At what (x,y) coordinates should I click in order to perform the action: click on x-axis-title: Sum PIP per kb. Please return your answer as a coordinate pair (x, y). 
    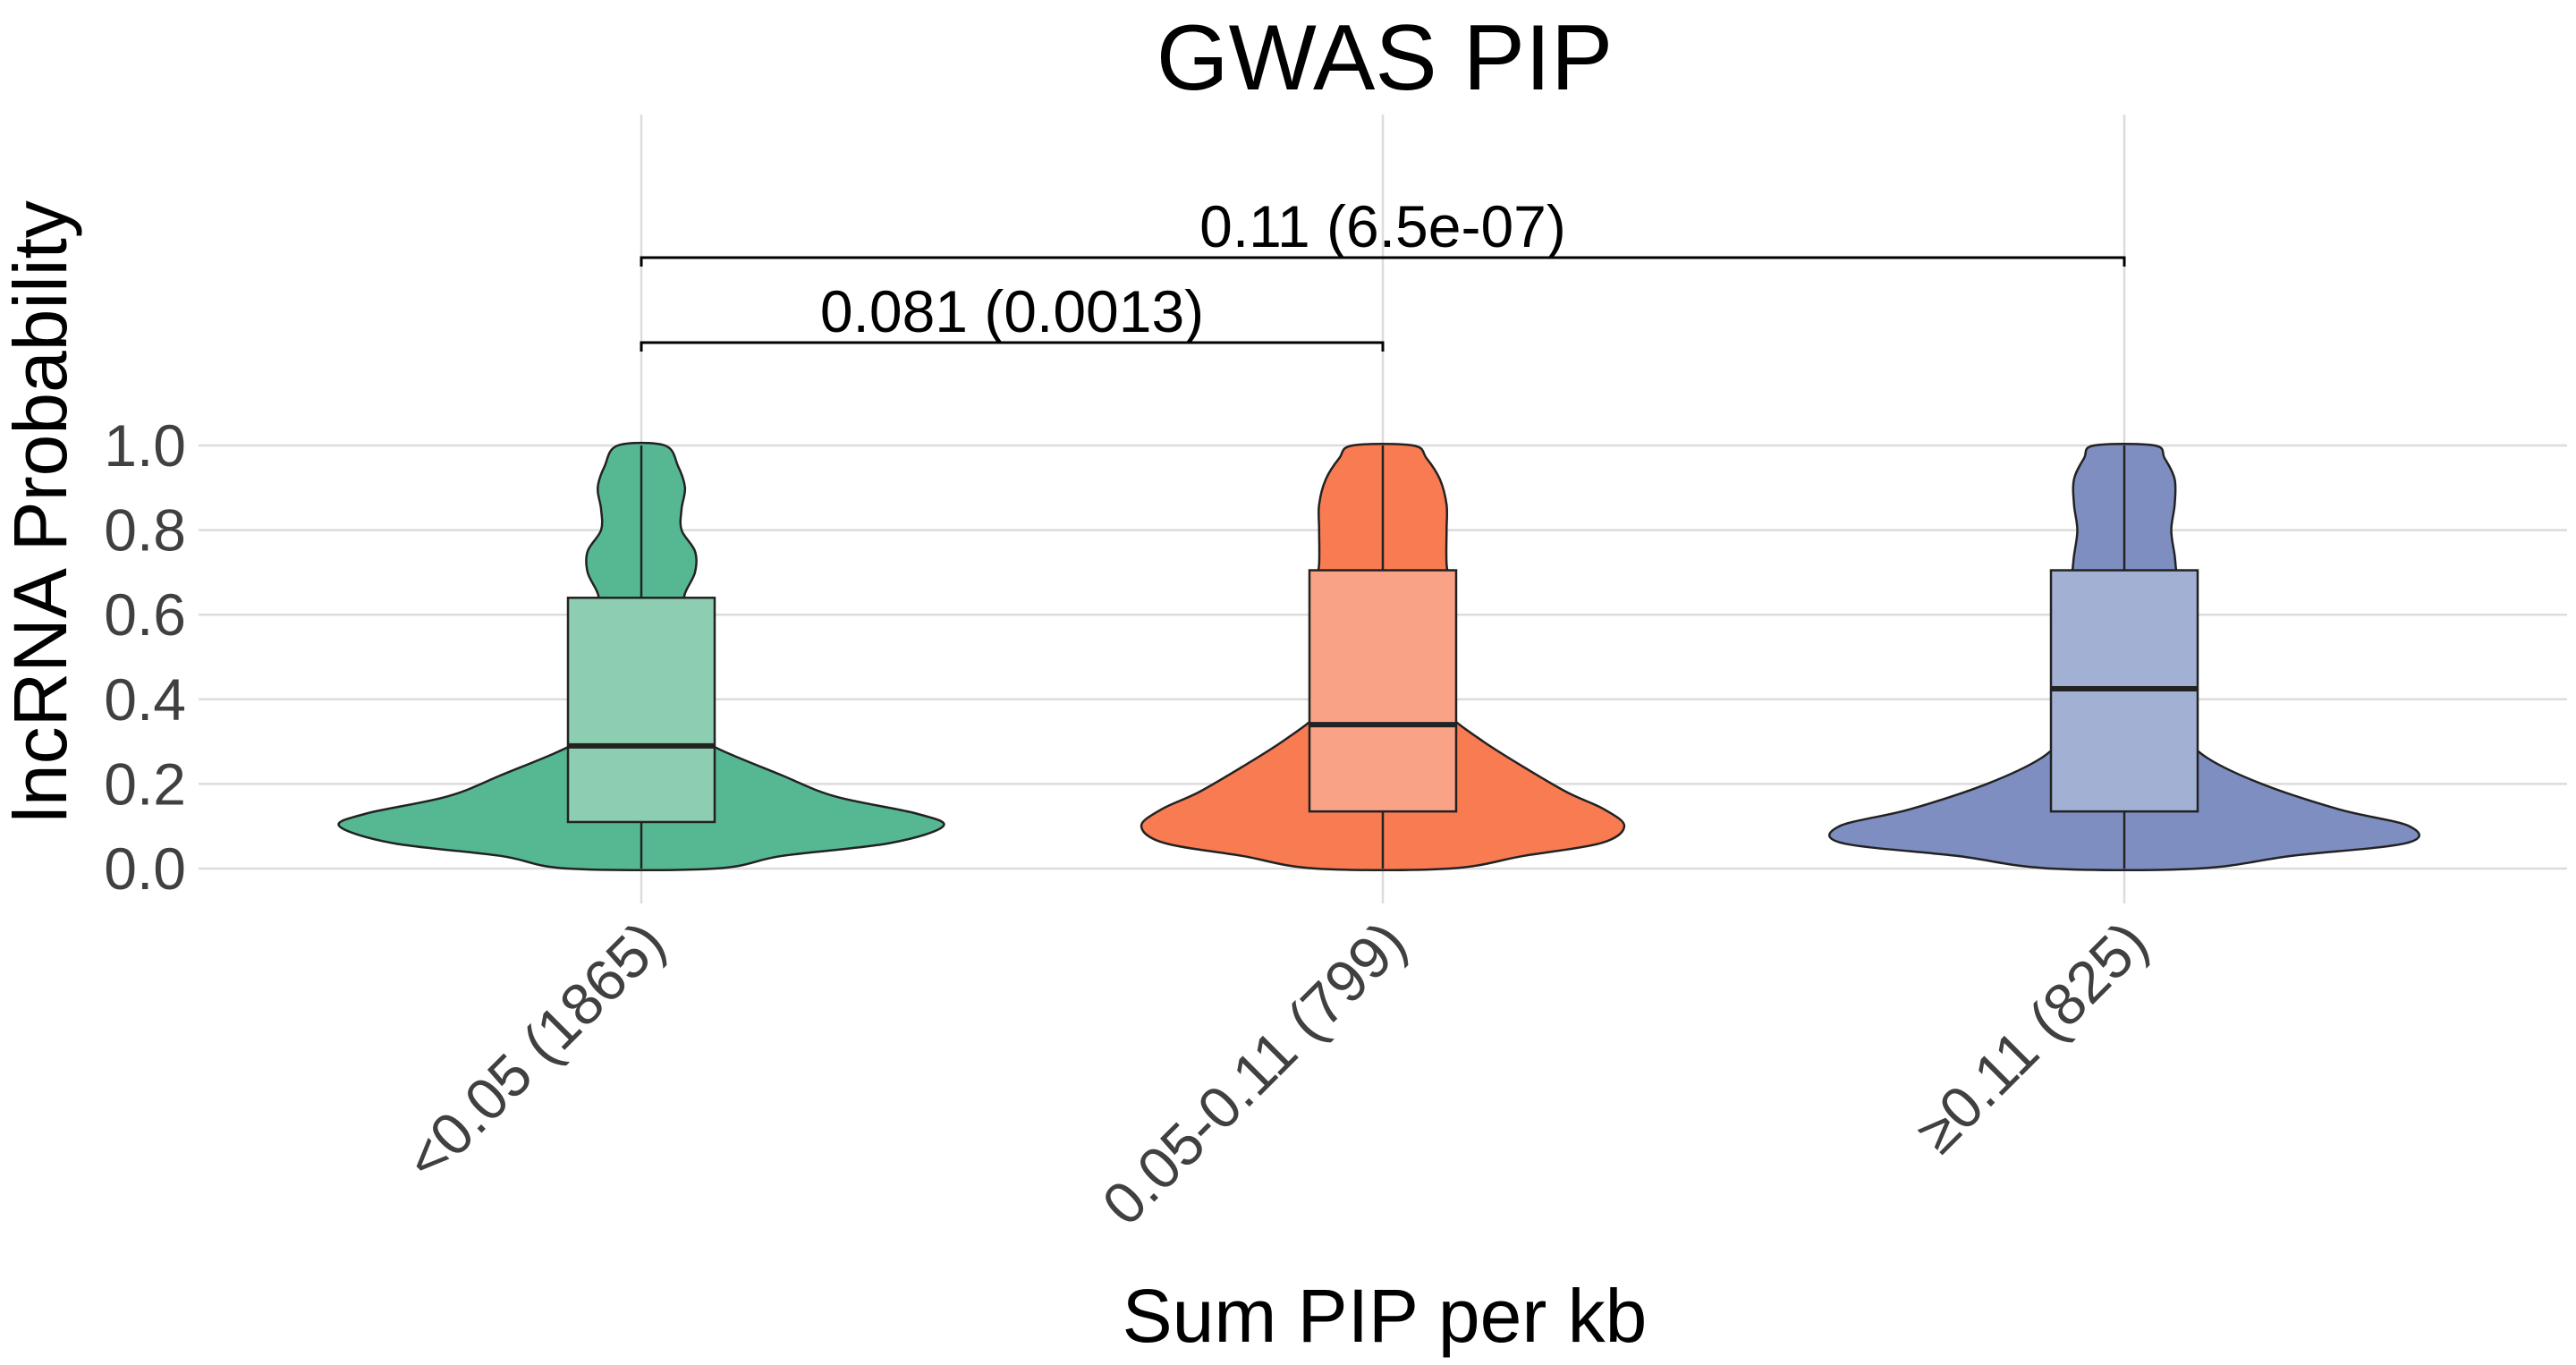
    Looking at the image, I should click on (1385, 1316).